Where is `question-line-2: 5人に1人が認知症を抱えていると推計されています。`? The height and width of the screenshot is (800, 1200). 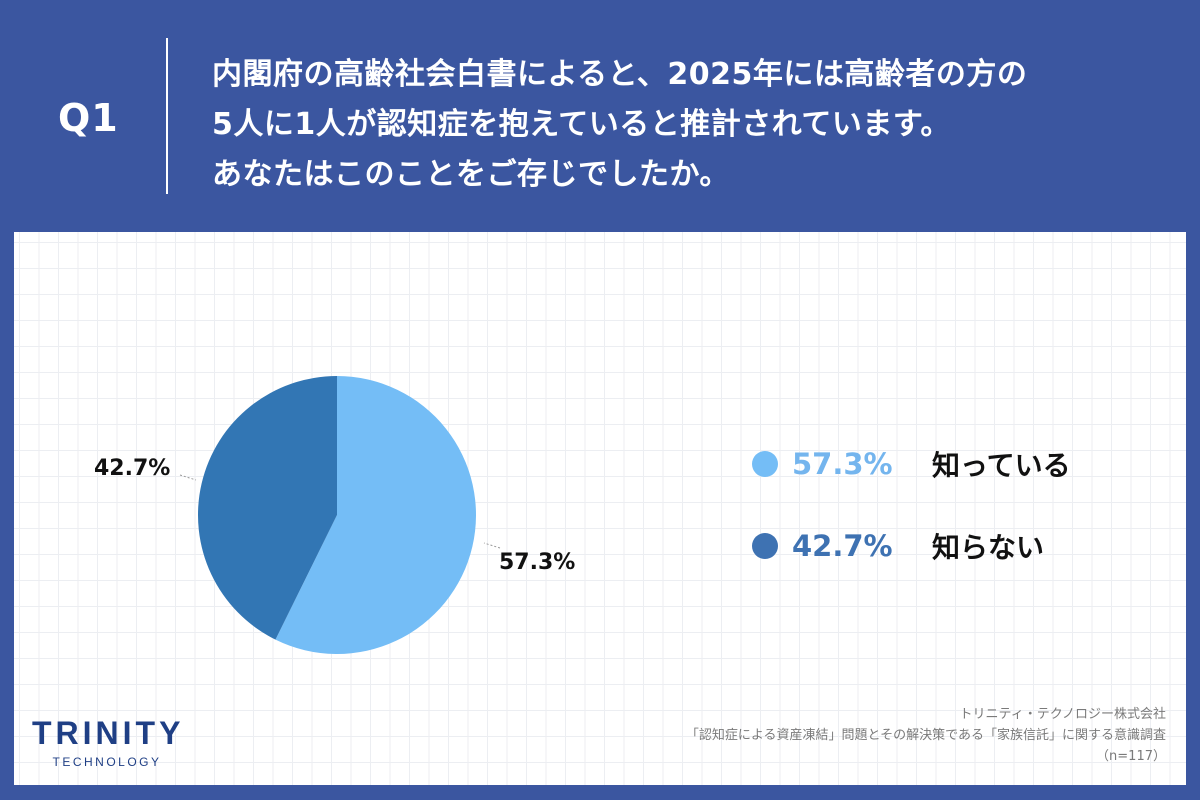
question-line-2: 5人に1人が認知症を抱えていると推計されています。 is located at coordinates (581, 124).